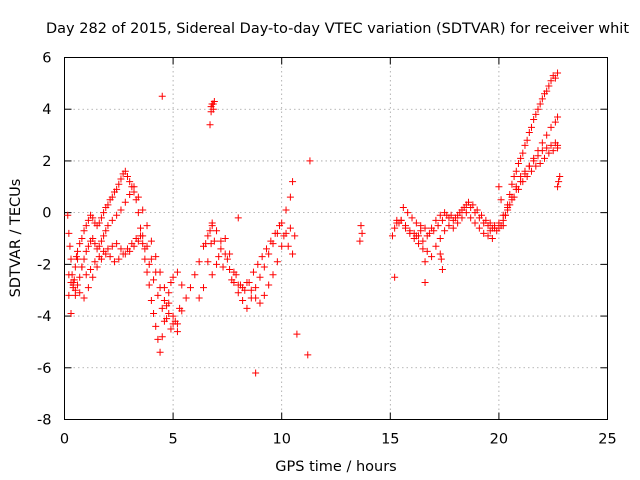 Image resolution: width=640 pixels, height=480 pixels. What do you see at coordinates (281, 440) in the screenshot?
I see `x-tick-label: 10` at bounding box center [281, 440].